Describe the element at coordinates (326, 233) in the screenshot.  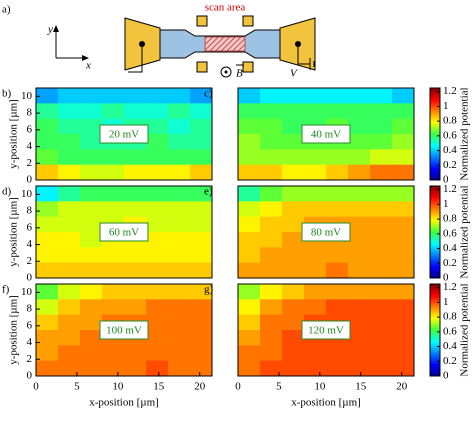
I see `annotation: 80 mV` at that location.